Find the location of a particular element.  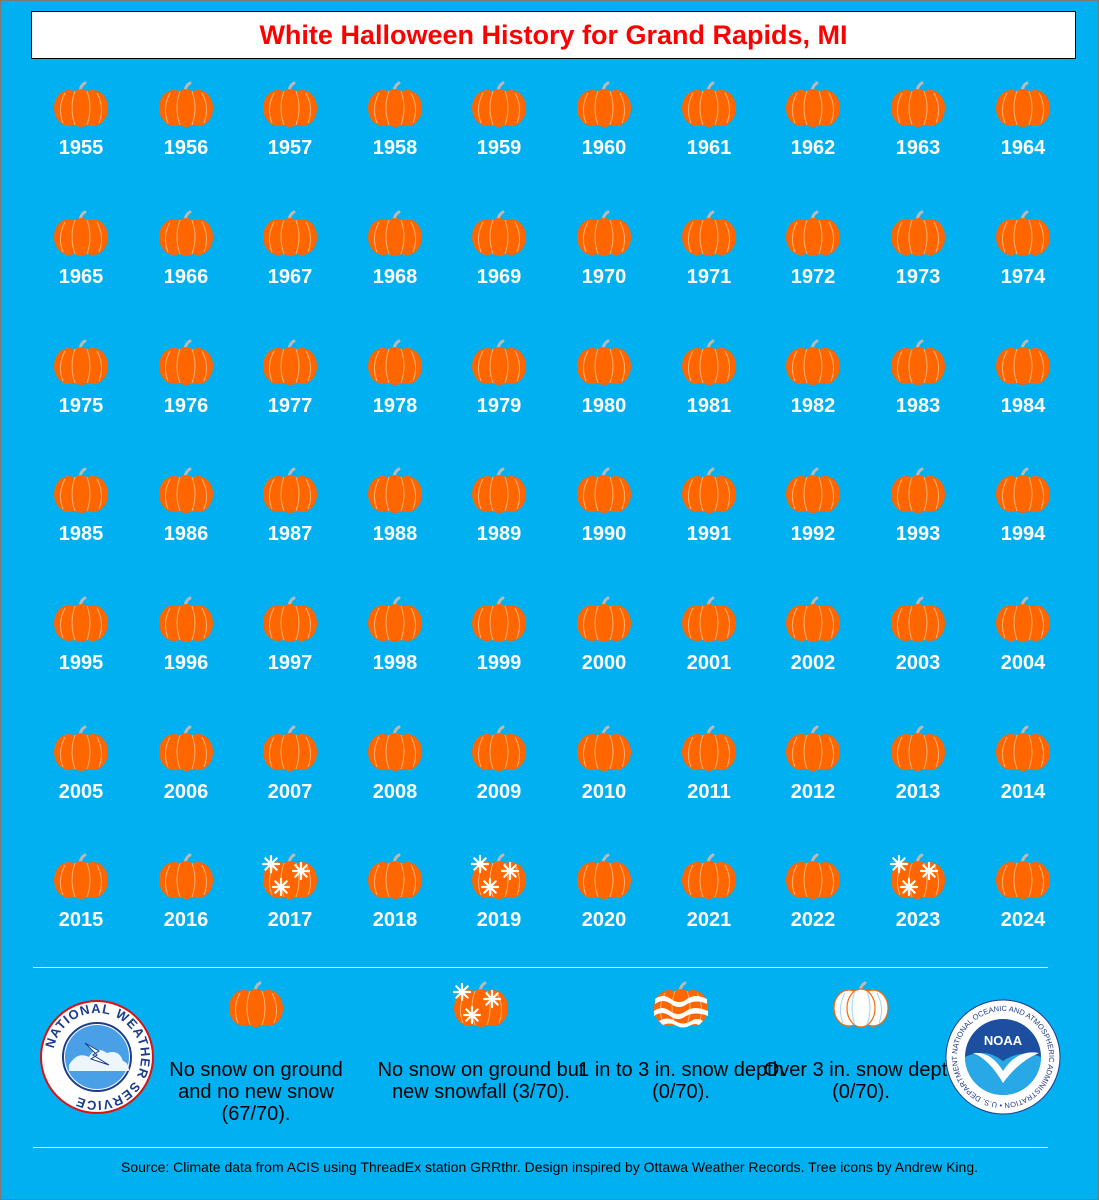

year-label: 1981 is located at coordinates (709, 406).